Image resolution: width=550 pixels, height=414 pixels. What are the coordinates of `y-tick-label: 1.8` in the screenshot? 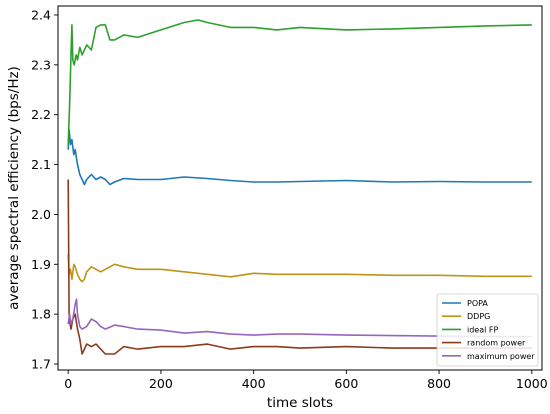 It's located at (41, 314).